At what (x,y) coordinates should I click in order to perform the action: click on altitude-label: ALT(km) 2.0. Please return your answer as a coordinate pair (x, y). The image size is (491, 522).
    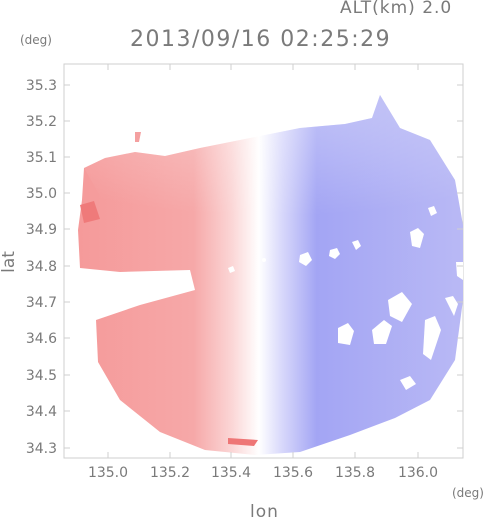
    Looking at the image, I should click on (396, 9).